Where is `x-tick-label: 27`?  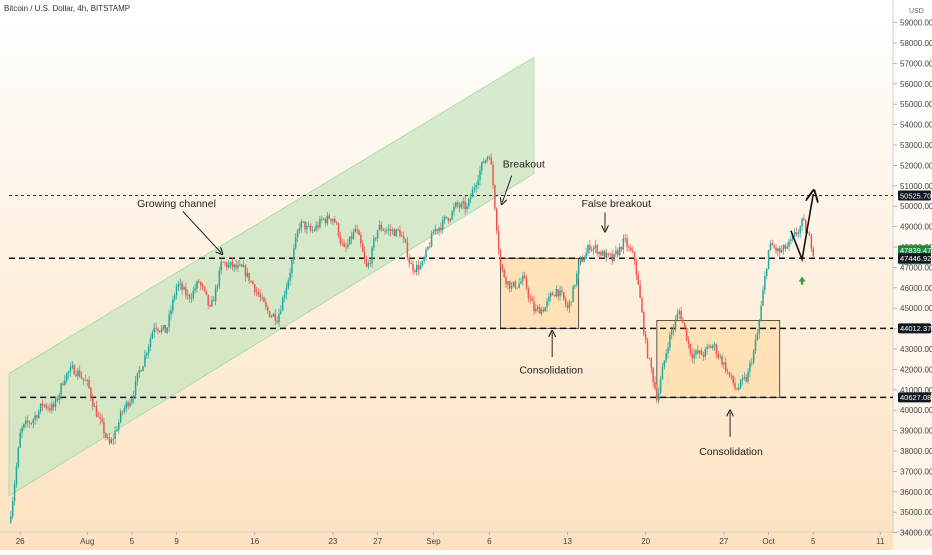
x-tick-label: 27 is located at coordinates (377, 541).